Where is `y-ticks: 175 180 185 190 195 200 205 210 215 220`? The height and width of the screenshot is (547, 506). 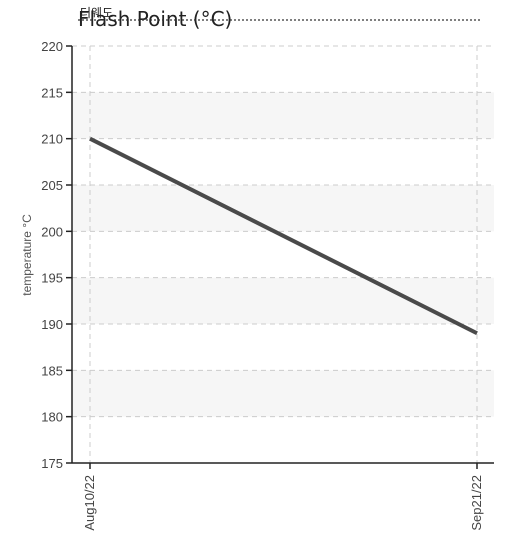 y-ticks: 175 180 185 190 195 200 205 210 215 220 is located at coordinates (56, 255).